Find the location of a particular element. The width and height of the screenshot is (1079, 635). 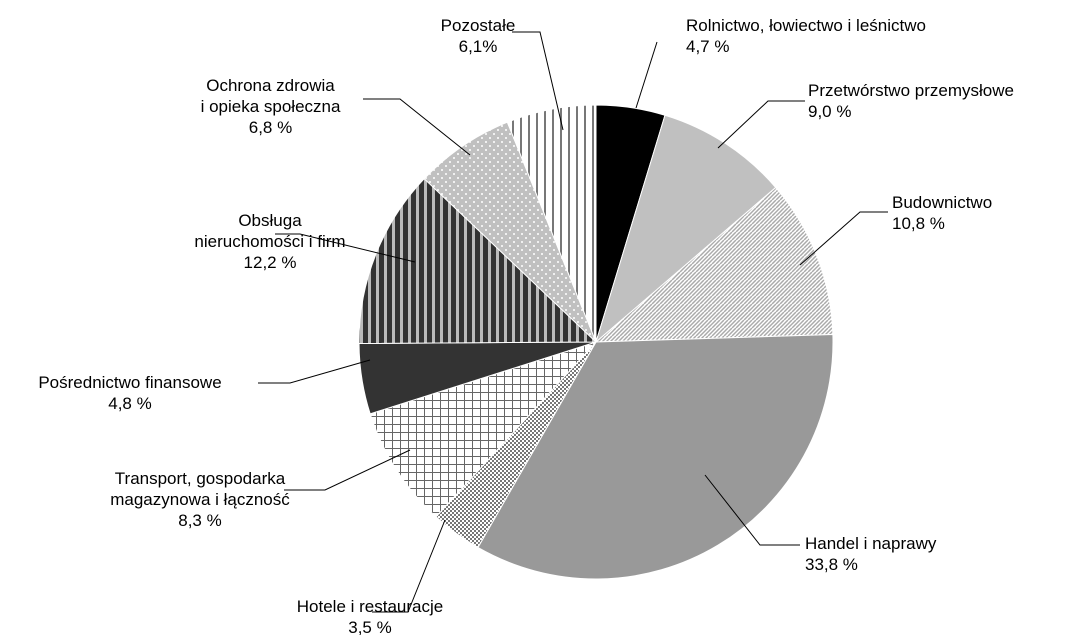

value-label: 6,1% is located at coordinates (478, 46).